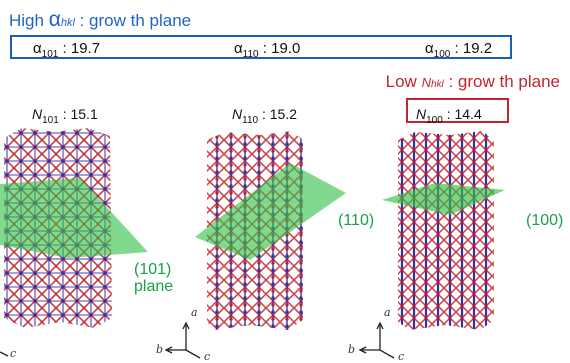  What do you see at coordinates (65, 116) in the screenshot?
I see `n-101-label: N101 : 15.1` at bounding box center [65, 116].